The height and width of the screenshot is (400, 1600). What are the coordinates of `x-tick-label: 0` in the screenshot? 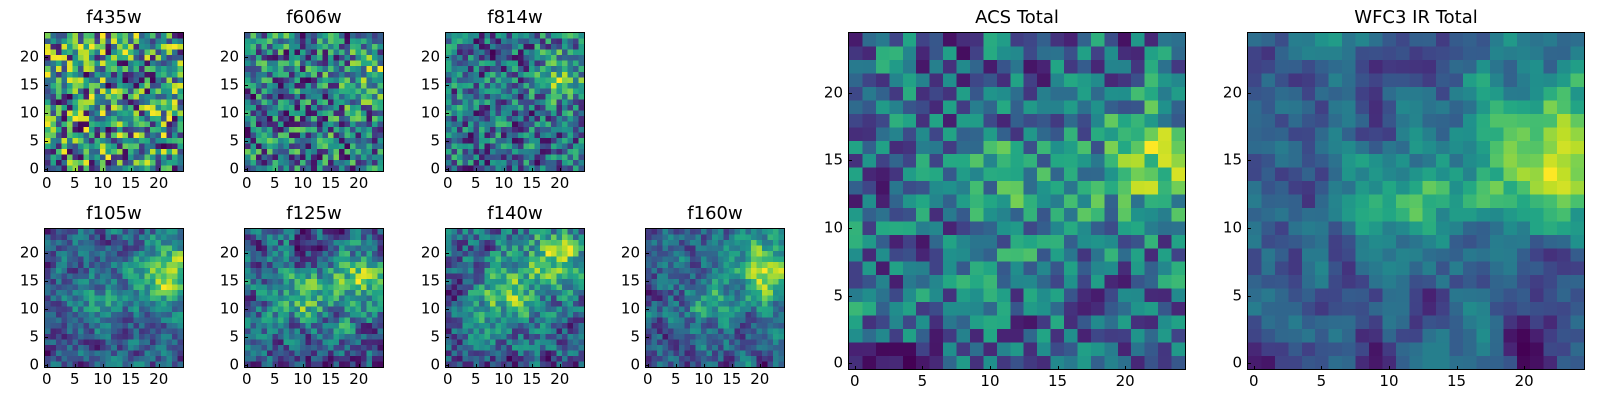 It's located at (47, 379).